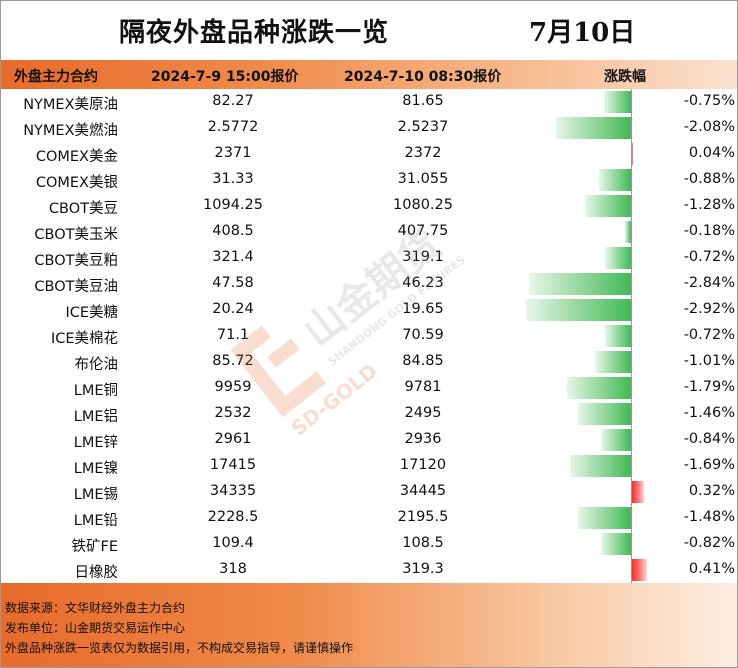  What do you see at coordinates (233, 569) in the screenshot?
I see `price-prev: 318` at bounding box center [233, 569].